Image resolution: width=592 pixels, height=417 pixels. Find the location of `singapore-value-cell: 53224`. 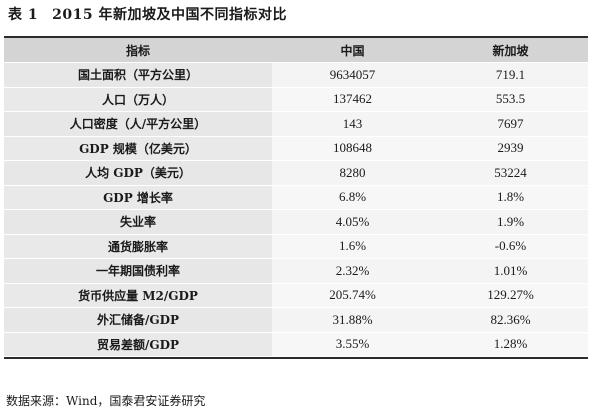

singapore-value-cell: 53224 is located at coordinates (510, 173).